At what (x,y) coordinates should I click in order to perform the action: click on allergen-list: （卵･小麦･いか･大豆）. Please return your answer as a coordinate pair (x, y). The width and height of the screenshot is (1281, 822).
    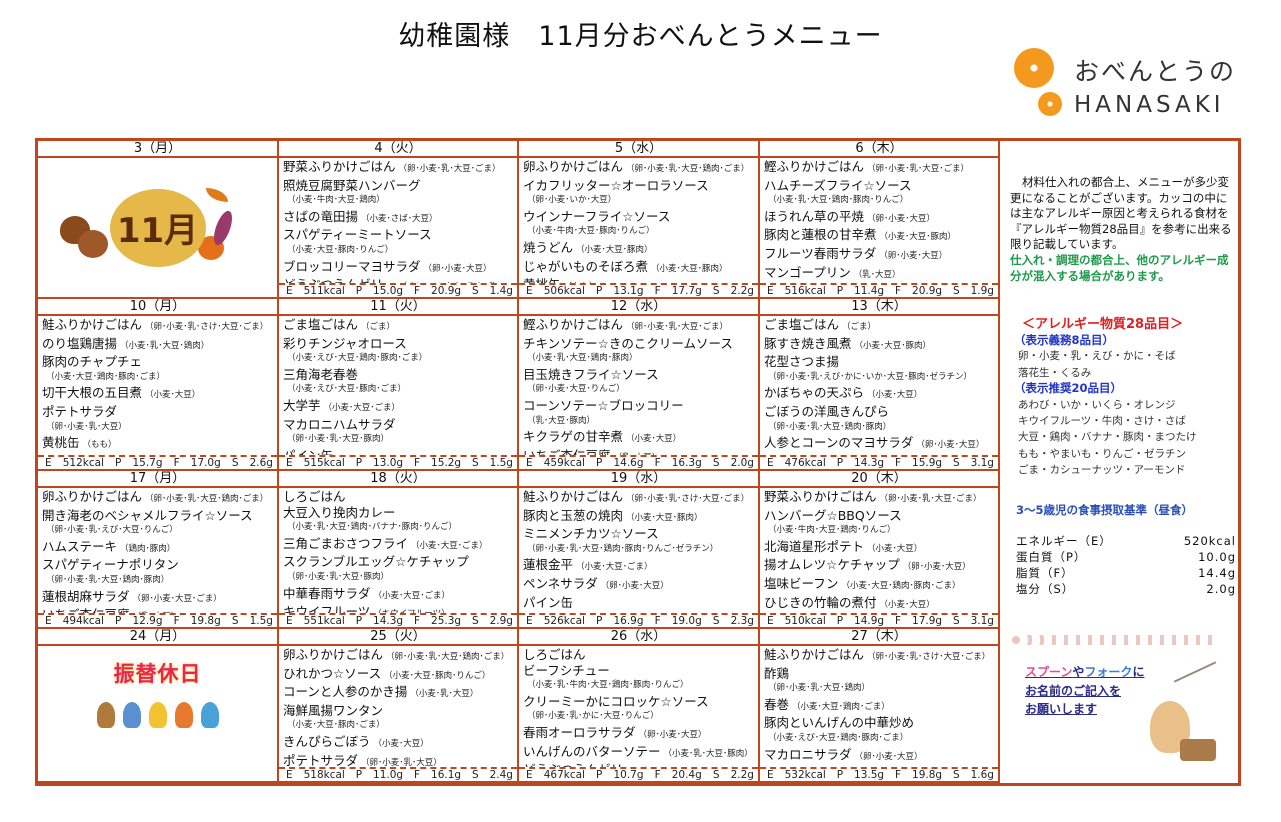
    Looking at the image, I should click on (572, 200).